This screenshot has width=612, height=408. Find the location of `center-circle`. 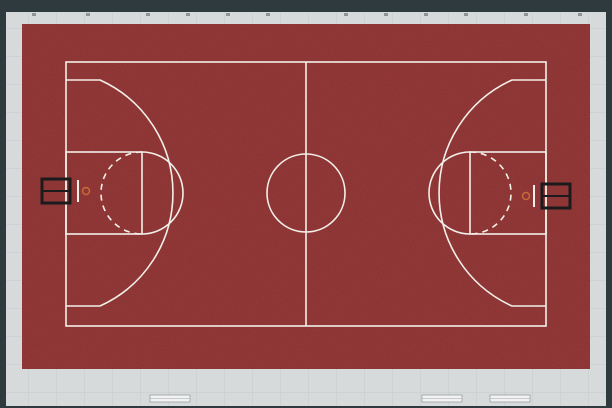

center-circle is located at coordinates (306, 193).